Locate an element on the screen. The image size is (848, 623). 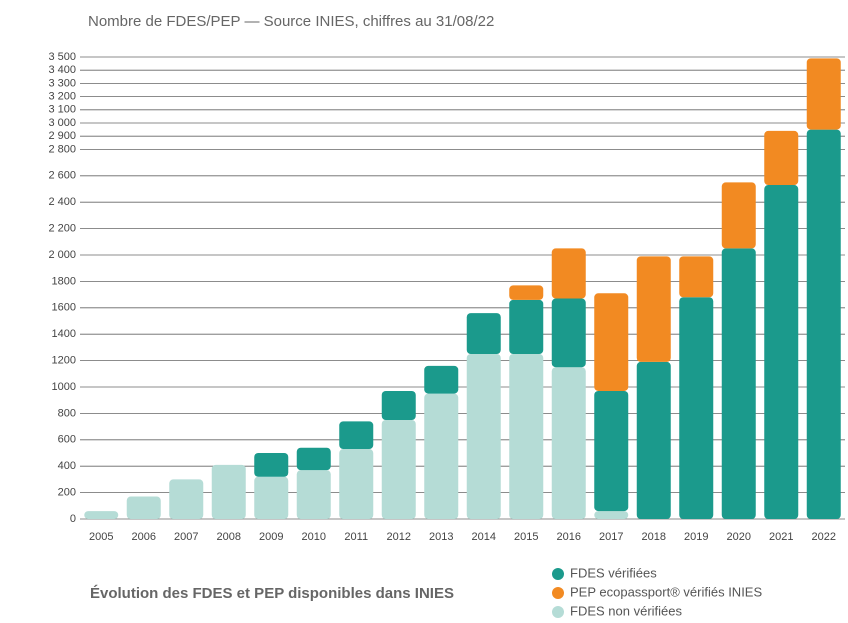
x-tick-label: 2020 is located at coordinates (739, 537).